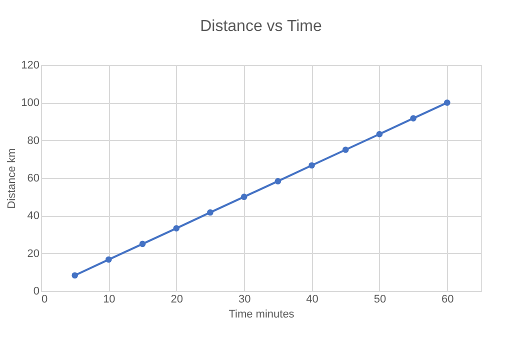  Describe the element at coordinates (177, 300) in the screenshot. I see `x-tick-label: 20` at that location.